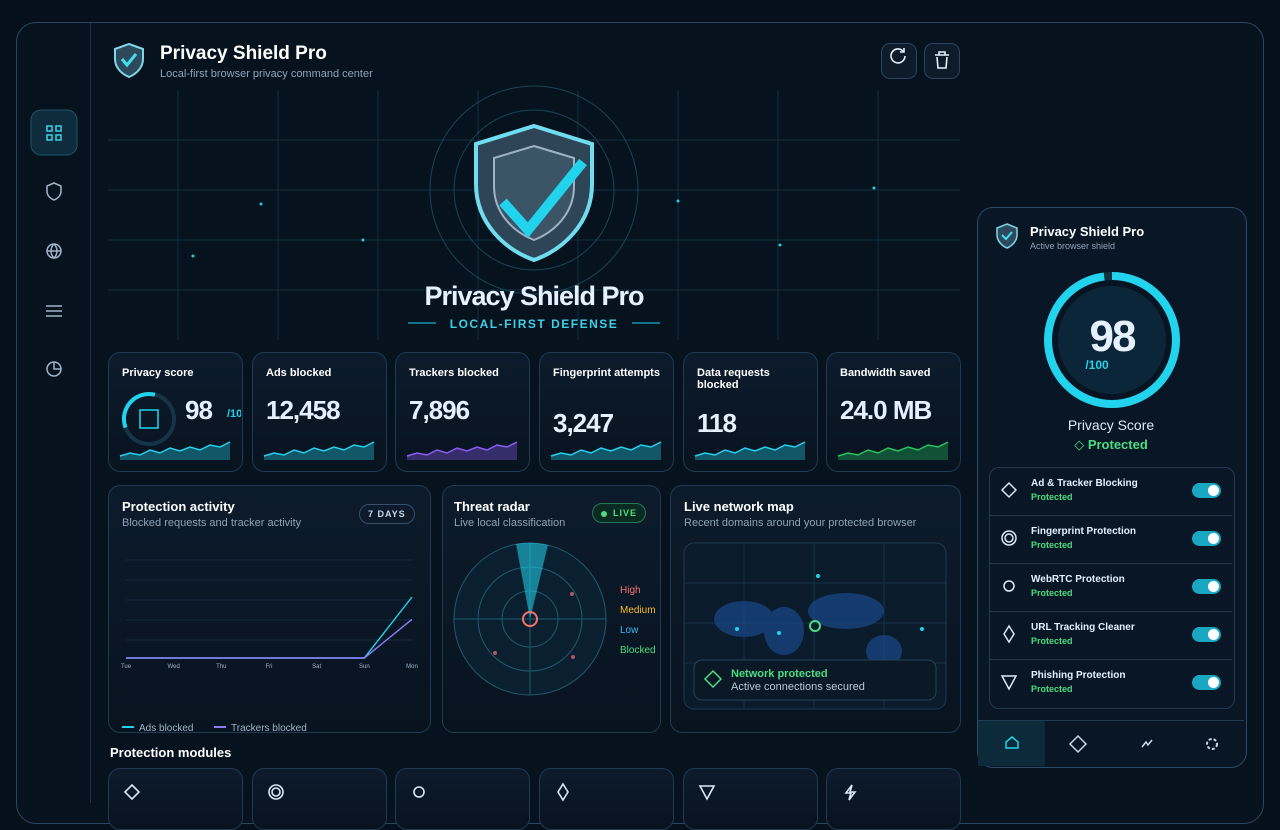  Describe the element at coordinates (1078, 744) in the screenshot. I see `nav-protection` at that location.